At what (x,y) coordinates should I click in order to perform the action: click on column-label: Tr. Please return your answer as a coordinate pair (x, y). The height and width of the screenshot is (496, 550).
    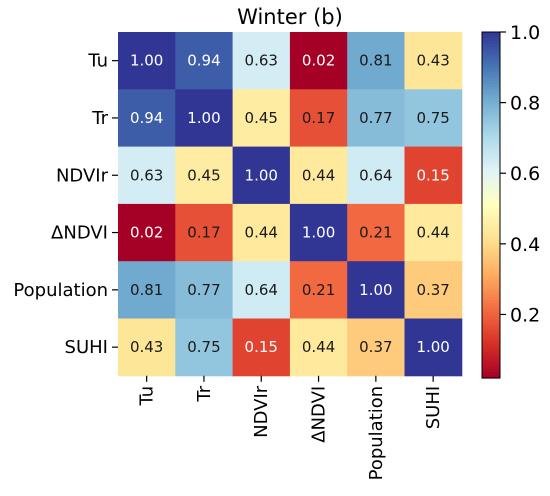
    Looking at the image, I should click on (204, 393).